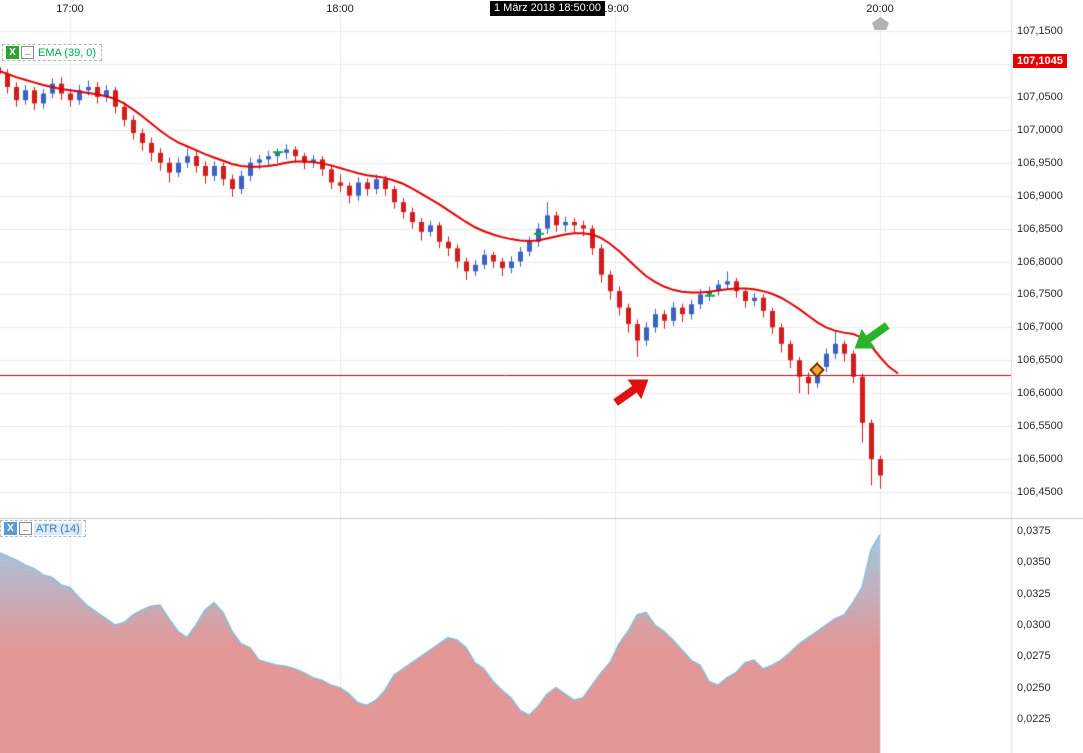  I want to click on price-axis-label: 106,8000, so click(1040, 261).